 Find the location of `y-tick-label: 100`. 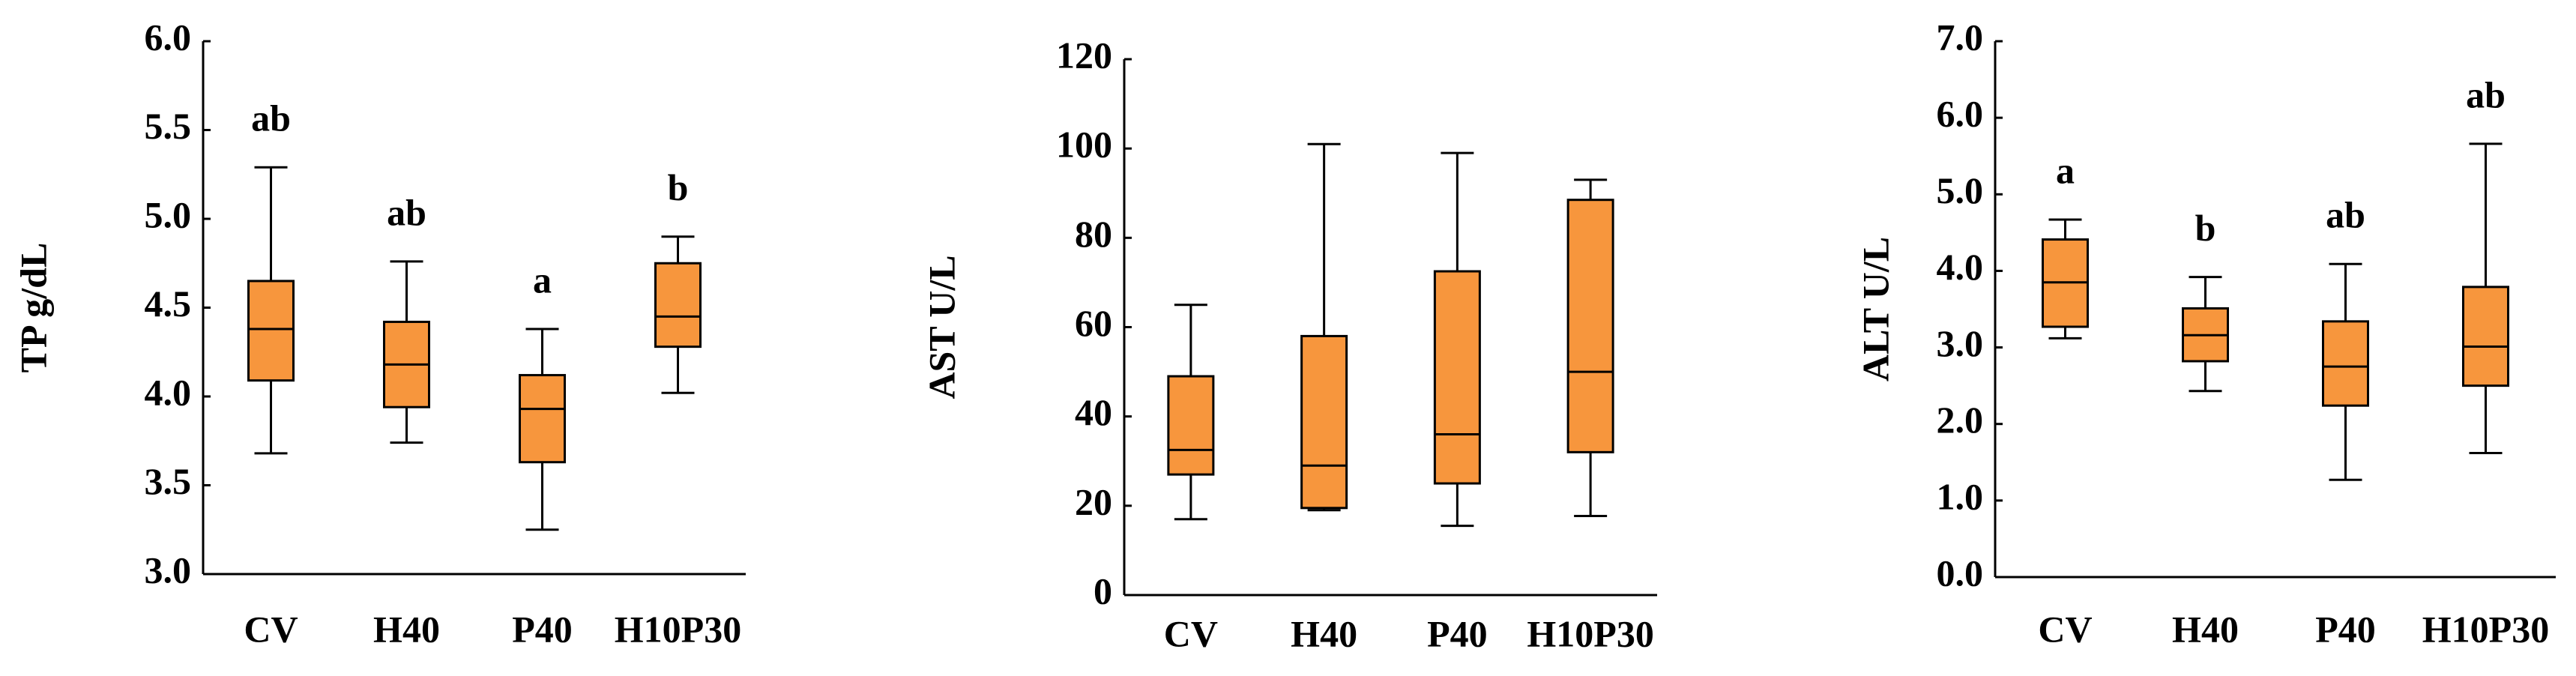

y-tick-label: 100 is located at coordinates (1084, 145).